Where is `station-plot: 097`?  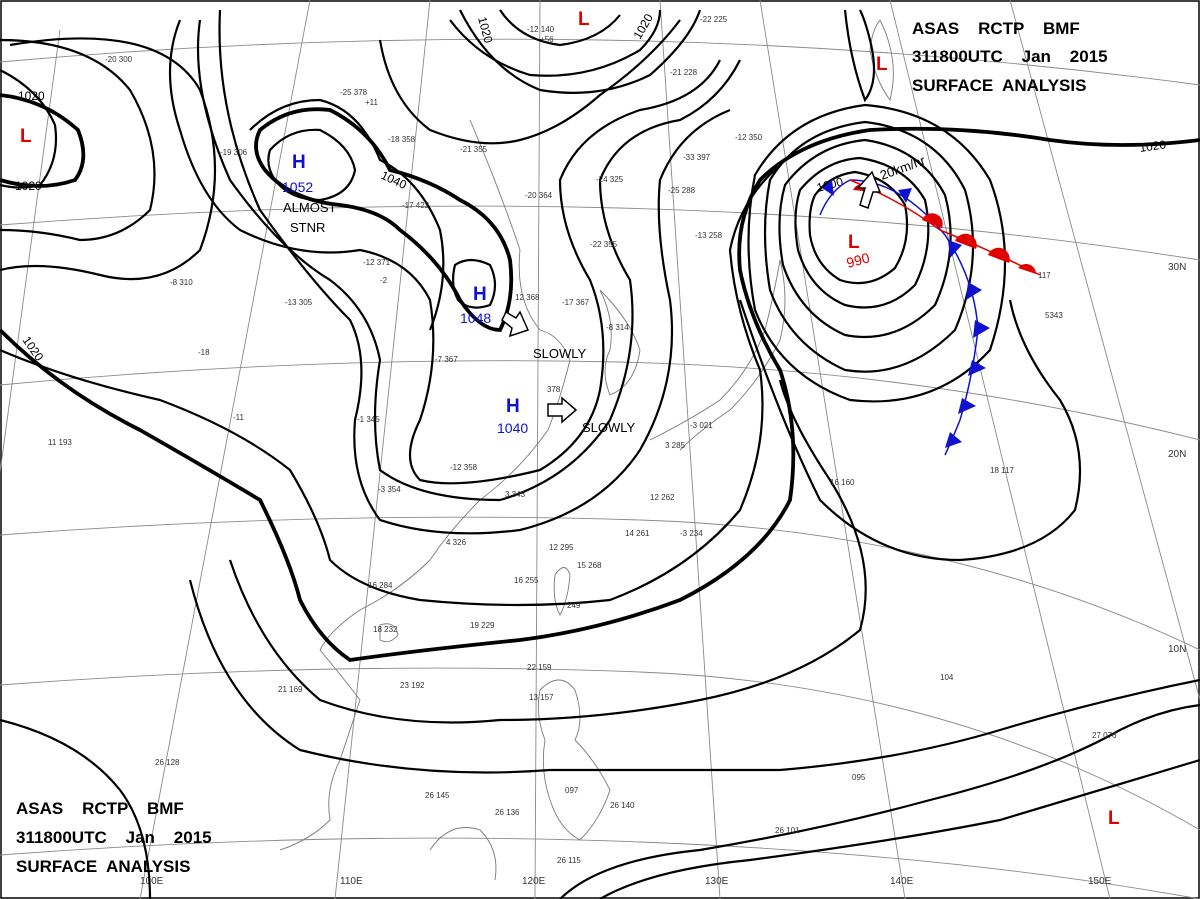
station-plot: 097 is located at coordinates (572, 790).